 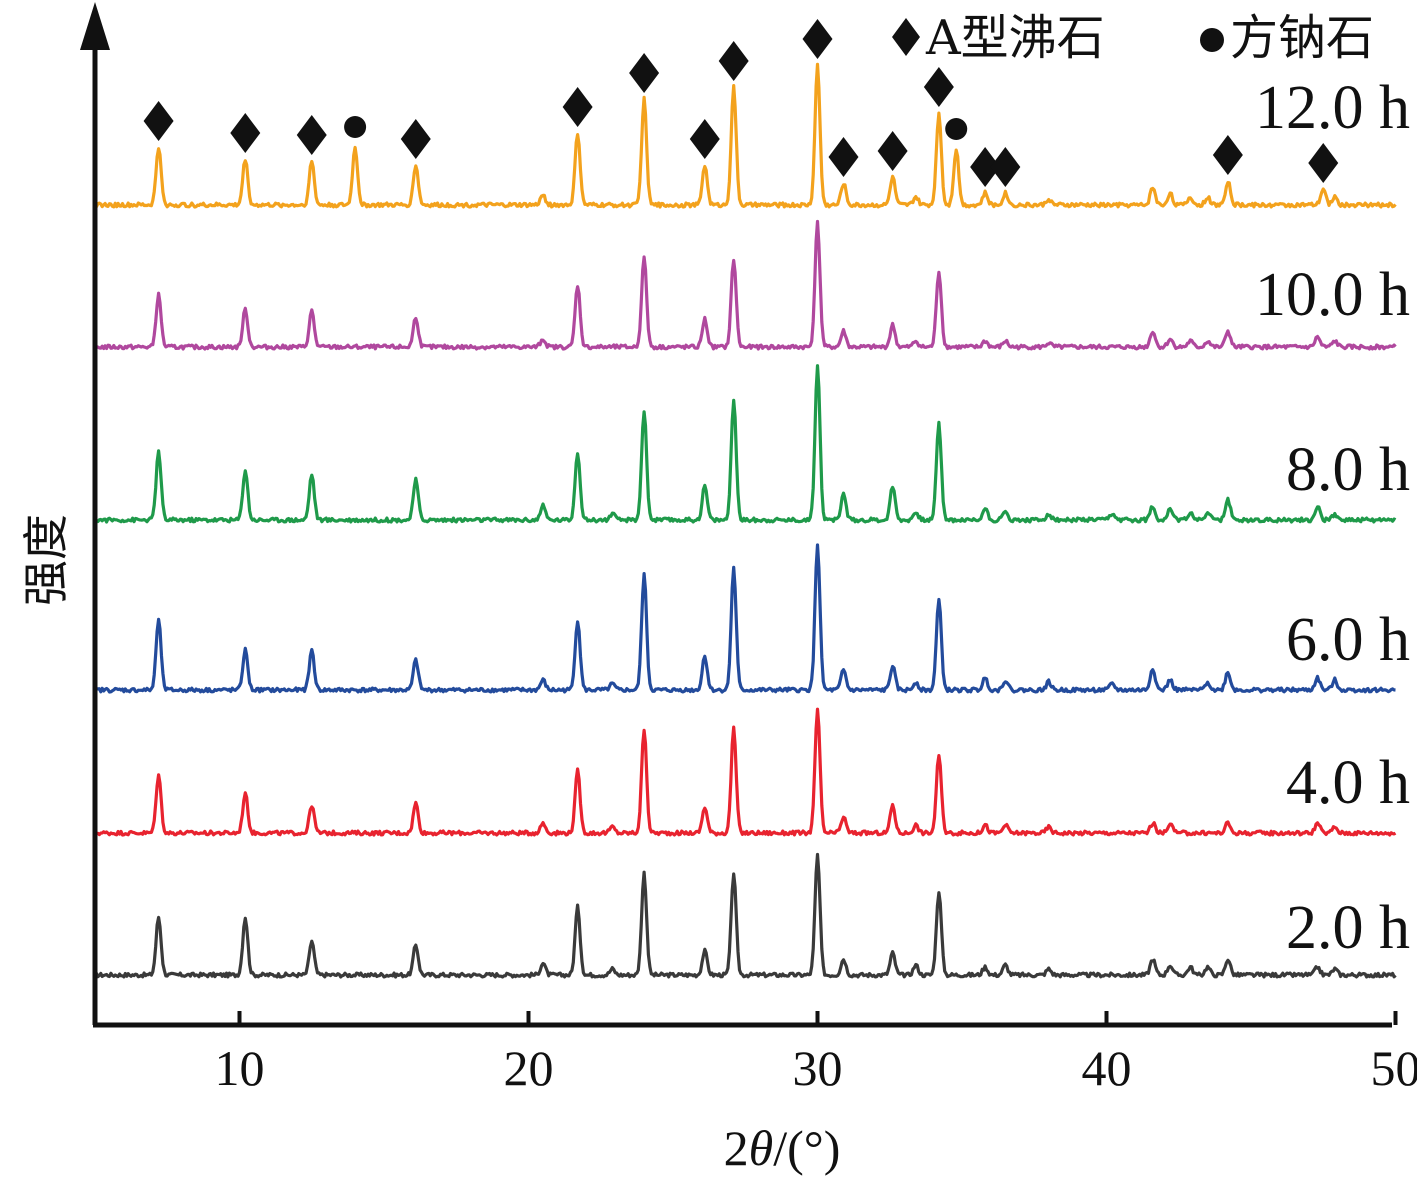 I want to click on series-labels: 2.0 h 4.0 h 6.0 h 8.0 h 10.0 h 12.0 h, so click(x=1332, y=518).